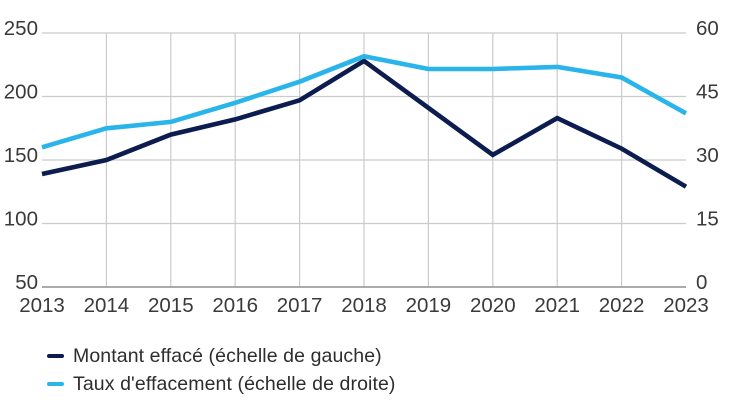 The image size is (730, 410). What do you see at coordinates (707, 219) in the screenshot?
I see `right-axis-tick-15: 15` at bounding box center [707, 219].